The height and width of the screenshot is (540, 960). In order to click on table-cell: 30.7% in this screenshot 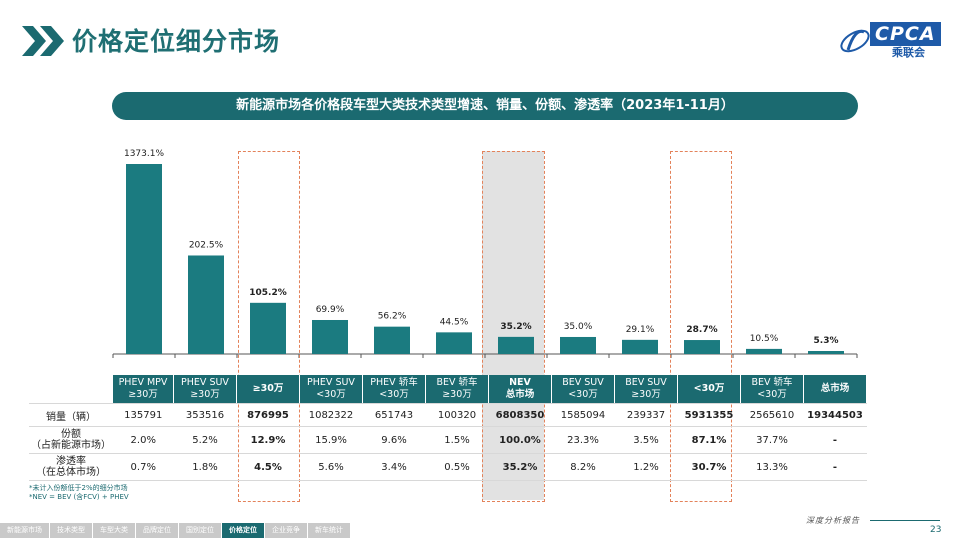, I will do `click(709, 467)`.